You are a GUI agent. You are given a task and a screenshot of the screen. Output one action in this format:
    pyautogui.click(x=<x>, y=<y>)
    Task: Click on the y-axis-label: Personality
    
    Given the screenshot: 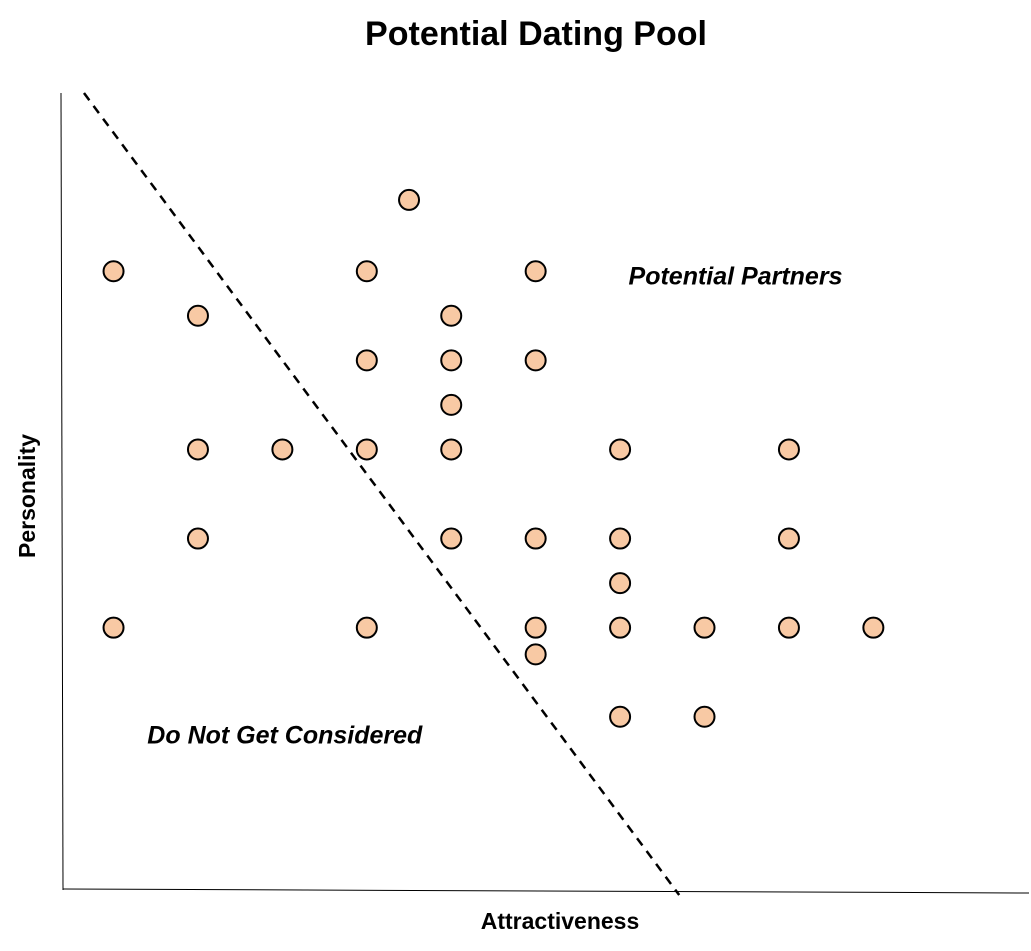 What is the action you would take?
    pyautogui.click(x=27, y=496)
    